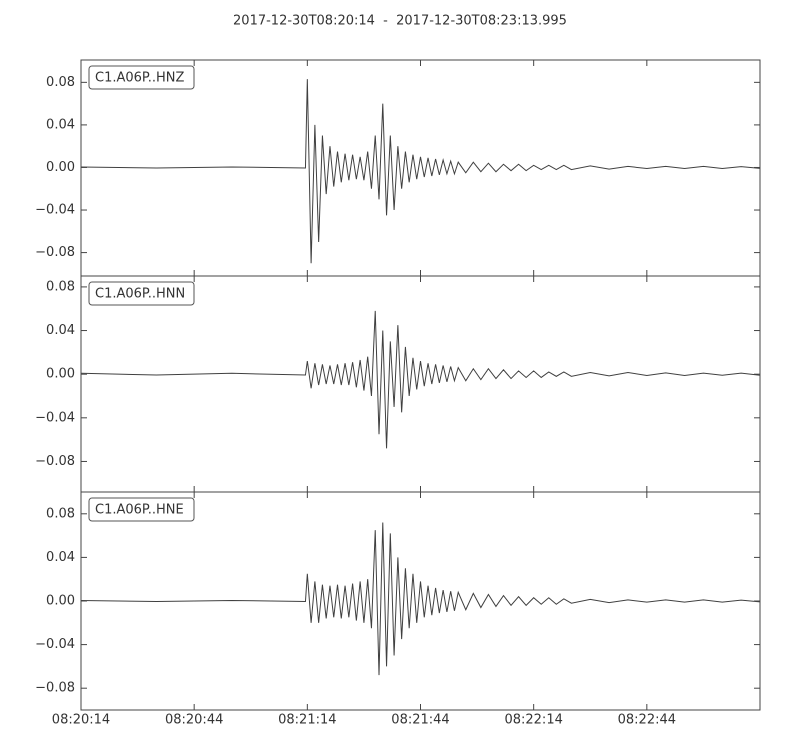 This screenshot has width=800, height=750. What do you see at coordinates (647, 720) in the screenshot?
I see `x-tick-label: 08:22:44` at bounding box center [647, 720].